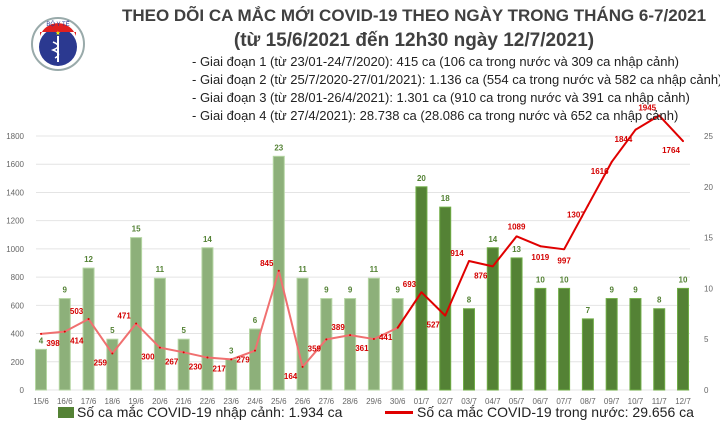 This screenshot has width=720, height=430. Describe the element at coordinates (541, 401) in the screenshot. I see `x-tick-label: 06/7` at that location.